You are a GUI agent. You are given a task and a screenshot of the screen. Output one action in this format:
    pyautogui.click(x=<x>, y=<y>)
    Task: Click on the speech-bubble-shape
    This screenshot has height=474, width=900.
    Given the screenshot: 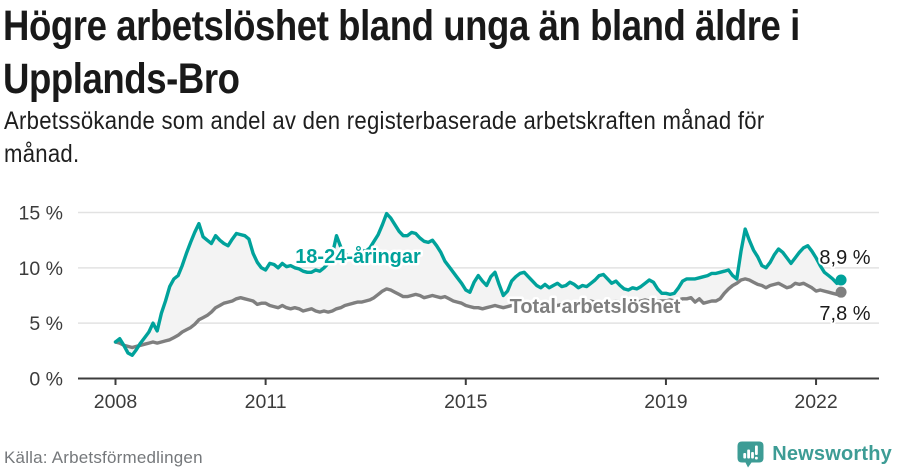 What is the action you would take?
    pyautogui.click(x=750, y=454)
    